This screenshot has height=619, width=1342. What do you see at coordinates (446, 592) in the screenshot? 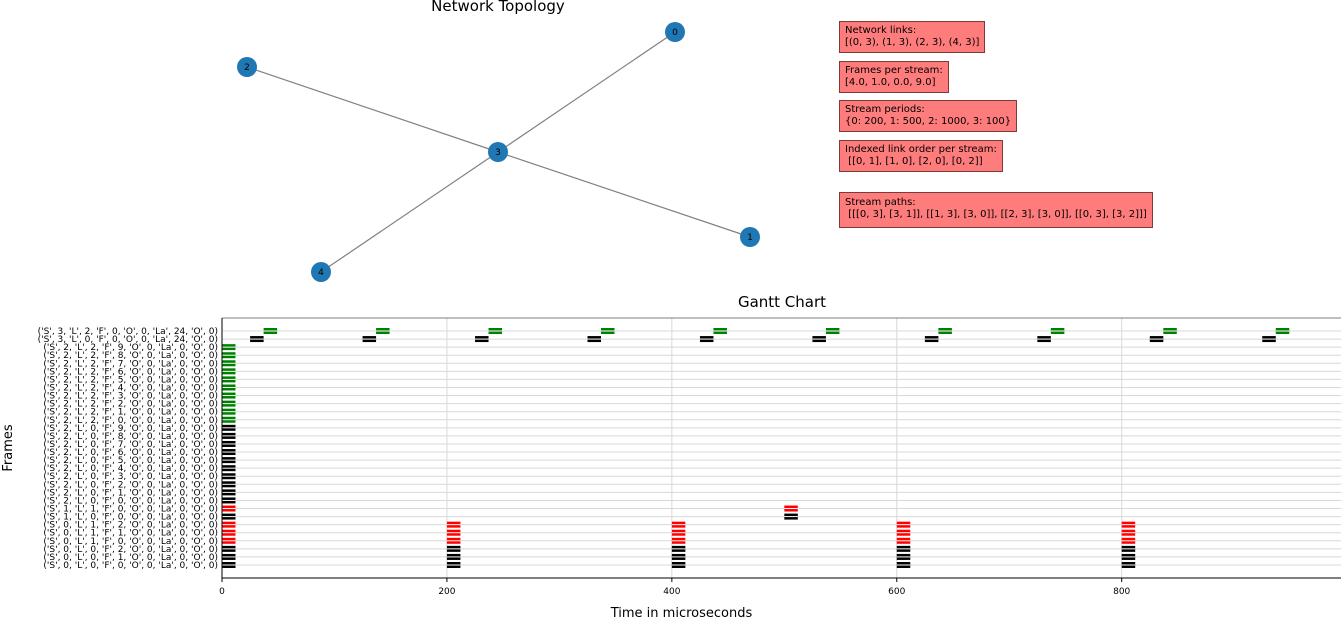
I see `x-tick-label: 200` at bounding box center [446, 592].